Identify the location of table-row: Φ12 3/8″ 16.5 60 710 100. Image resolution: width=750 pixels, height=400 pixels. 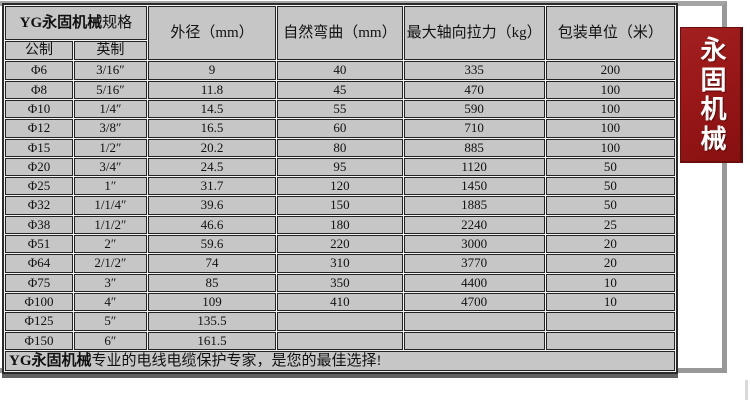
(340, 128).